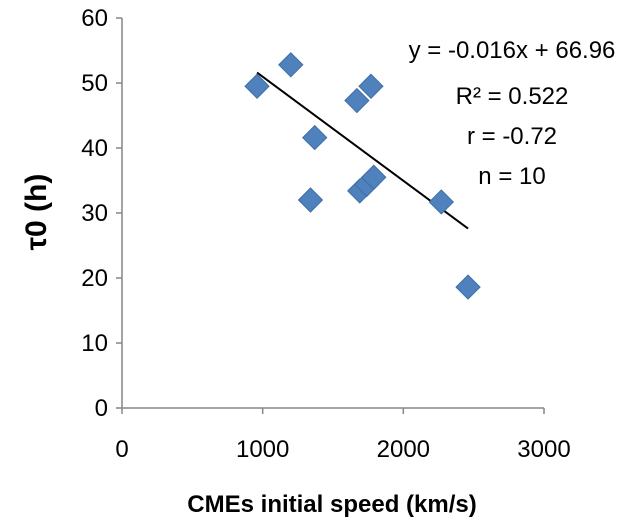 This screenshot has height=523, width=640. What do you see at coordinates (36, 212) in the screenshot?
I see `y-axis-title: τ0 (h)` at bounding box center [36, 212].